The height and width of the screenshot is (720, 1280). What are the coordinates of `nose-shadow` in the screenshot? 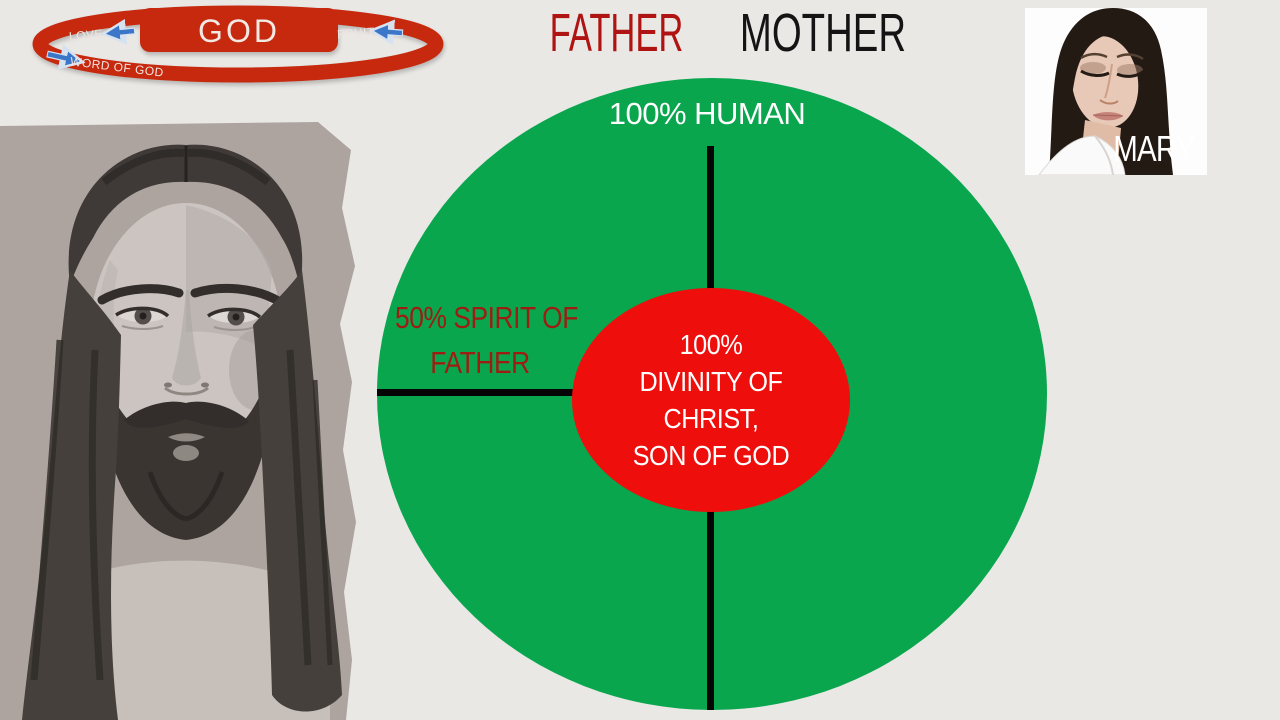 It's located at (186, 391).